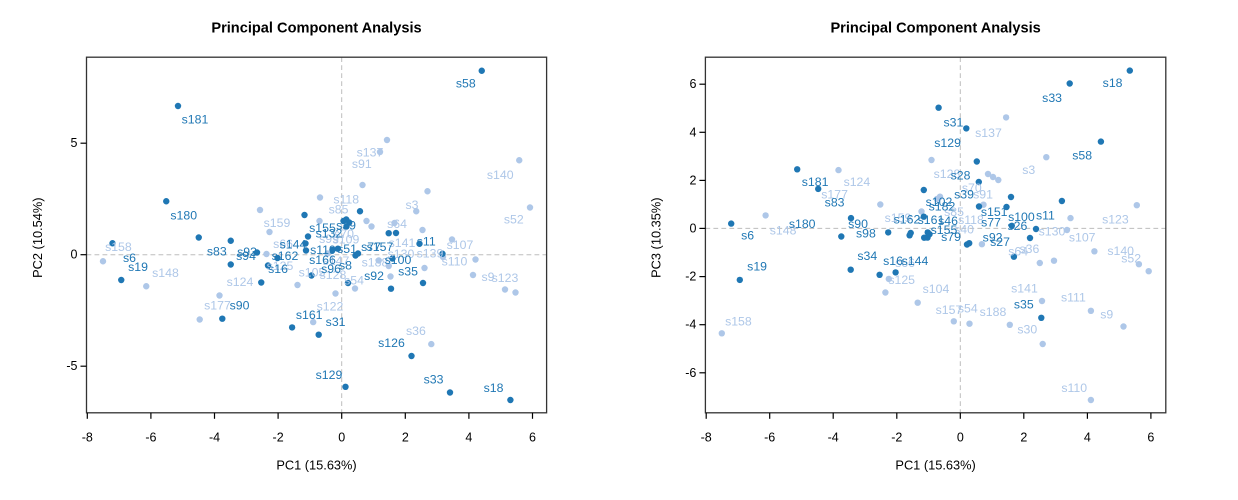 The height and width of the screenshot is (500, 1238). I want to click on svg-text: s51, so click(347, 249).